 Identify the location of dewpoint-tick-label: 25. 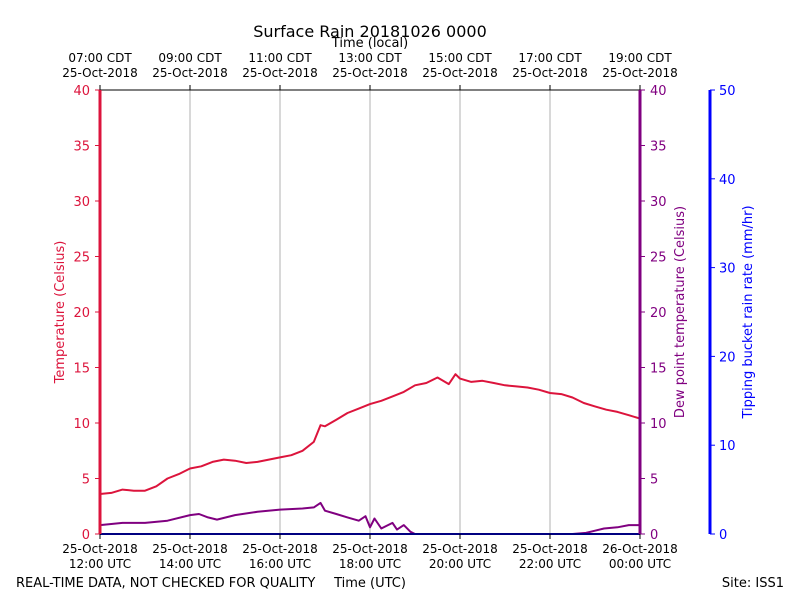
(658, 258).